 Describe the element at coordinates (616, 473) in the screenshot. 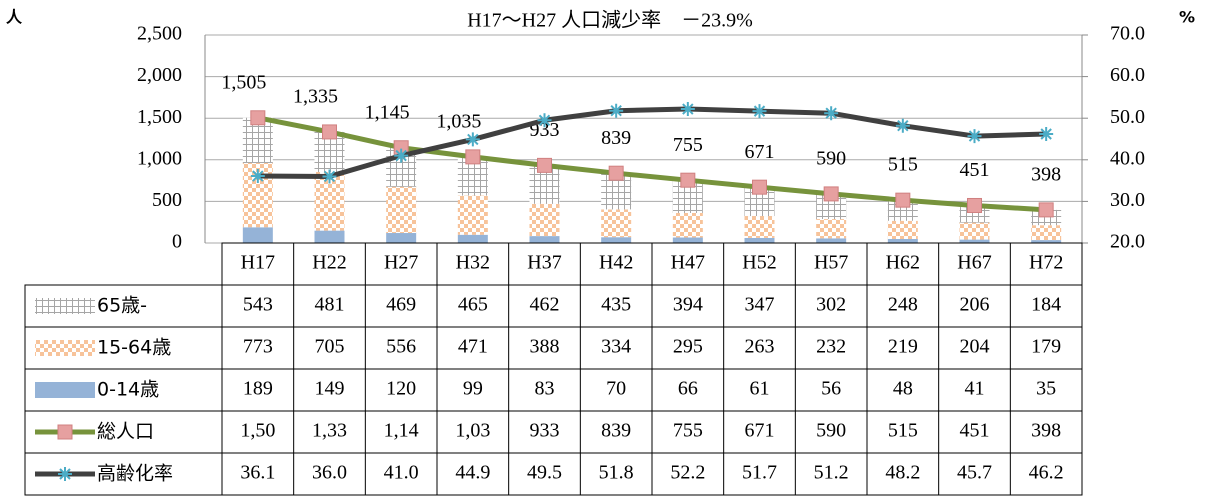

I see `table-cell: 51.8` at that location.